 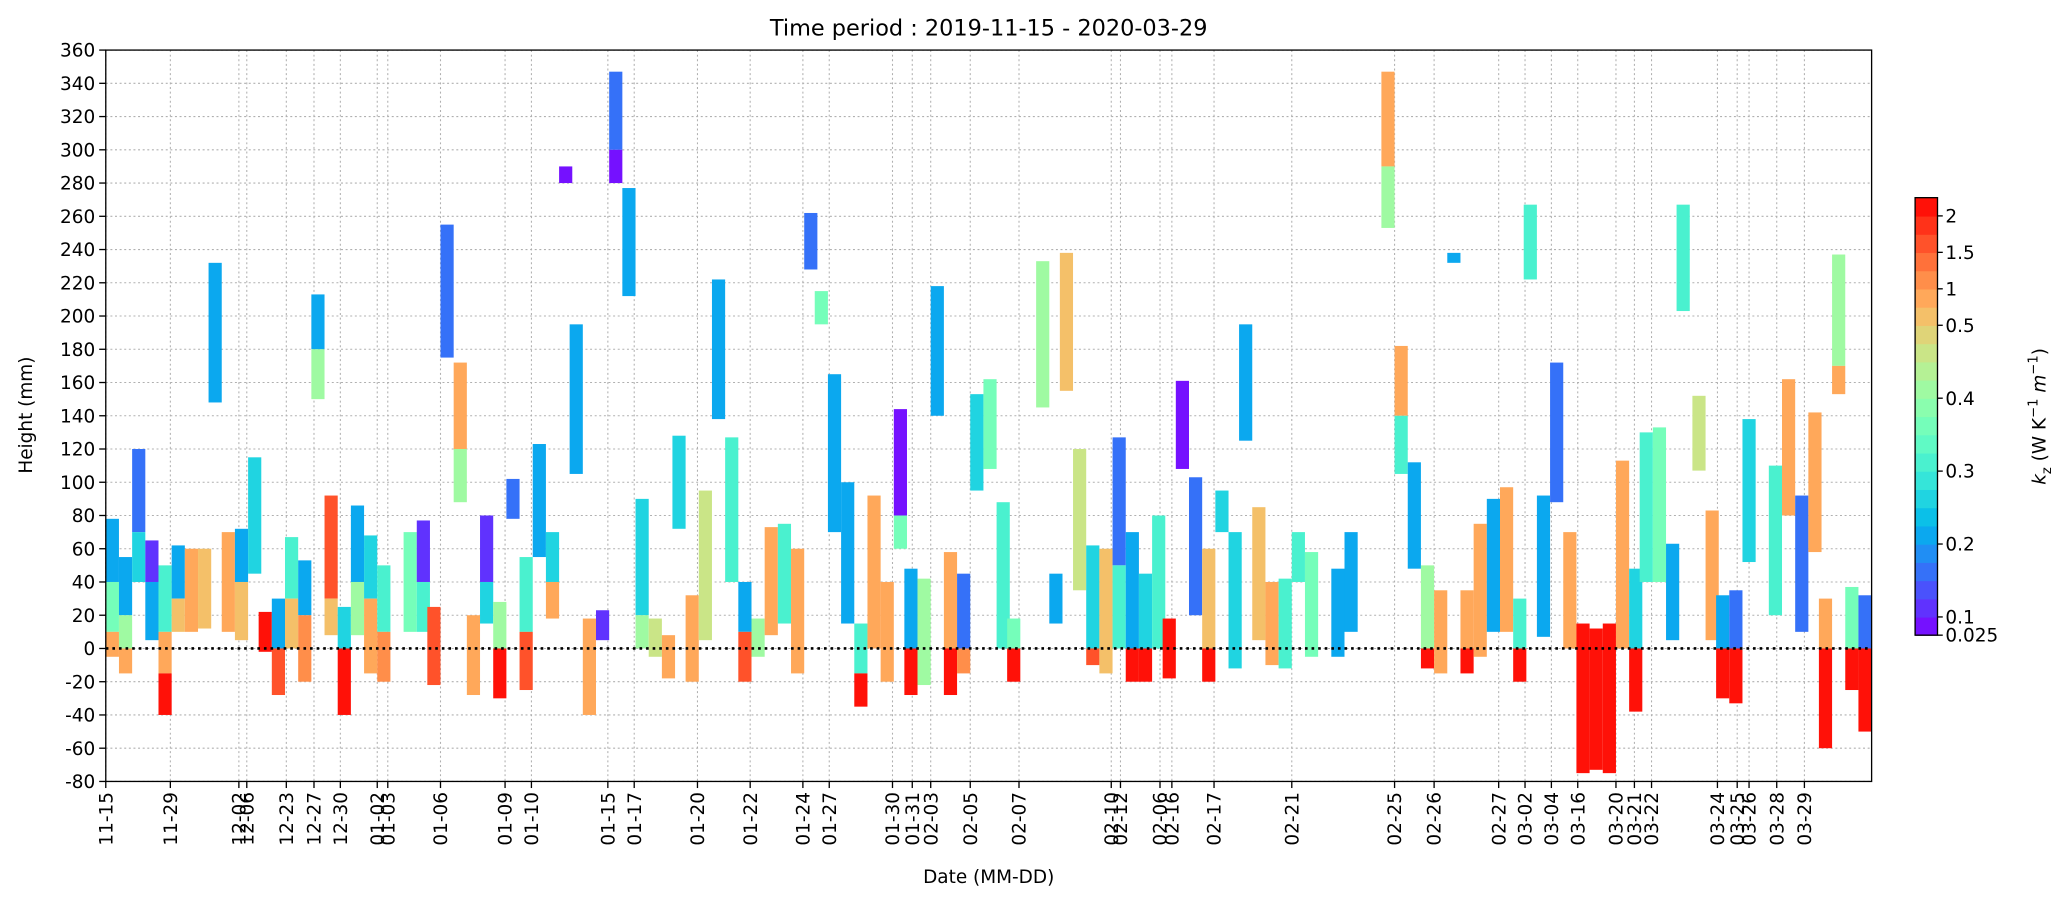 I want to click on x-tick-label: 02-27, so click(x=1499, y=819).